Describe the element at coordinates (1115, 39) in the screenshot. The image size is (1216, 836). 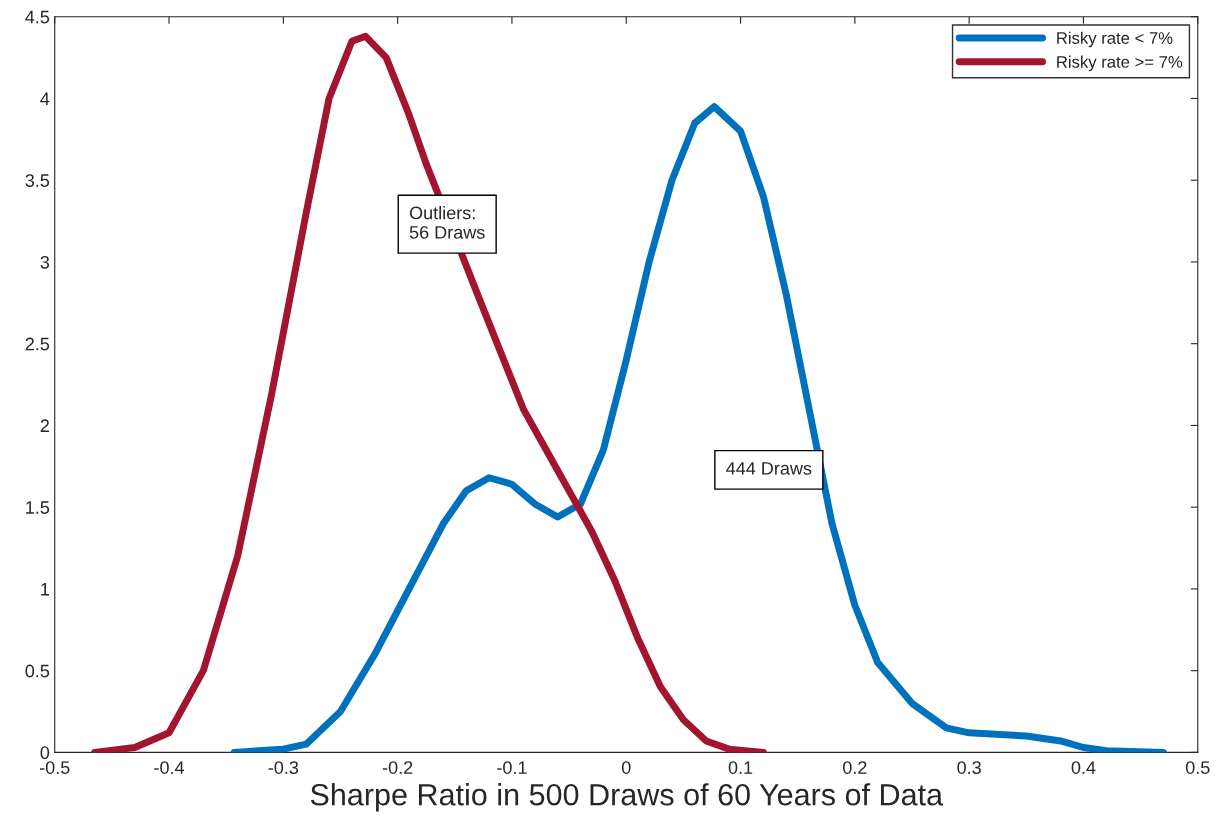
I see `legend-label: Risky rate < 7%` at that location.